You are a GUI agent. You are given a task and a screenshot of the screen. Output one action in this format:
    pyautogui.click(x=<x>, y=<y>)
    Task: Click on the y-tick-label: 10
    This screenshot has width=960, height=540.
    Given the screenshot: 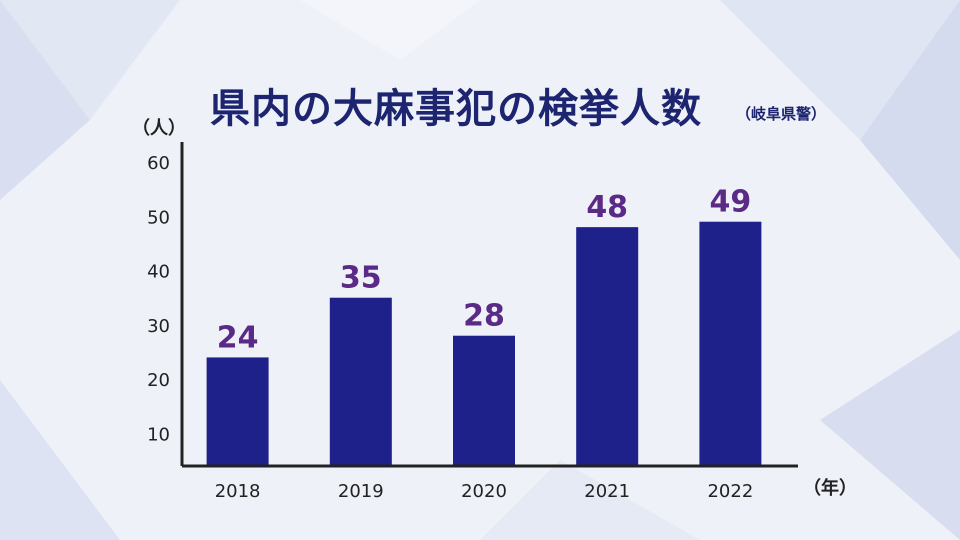 What is the action you would take?
    pyautogui.click(x=158, y=434)
    